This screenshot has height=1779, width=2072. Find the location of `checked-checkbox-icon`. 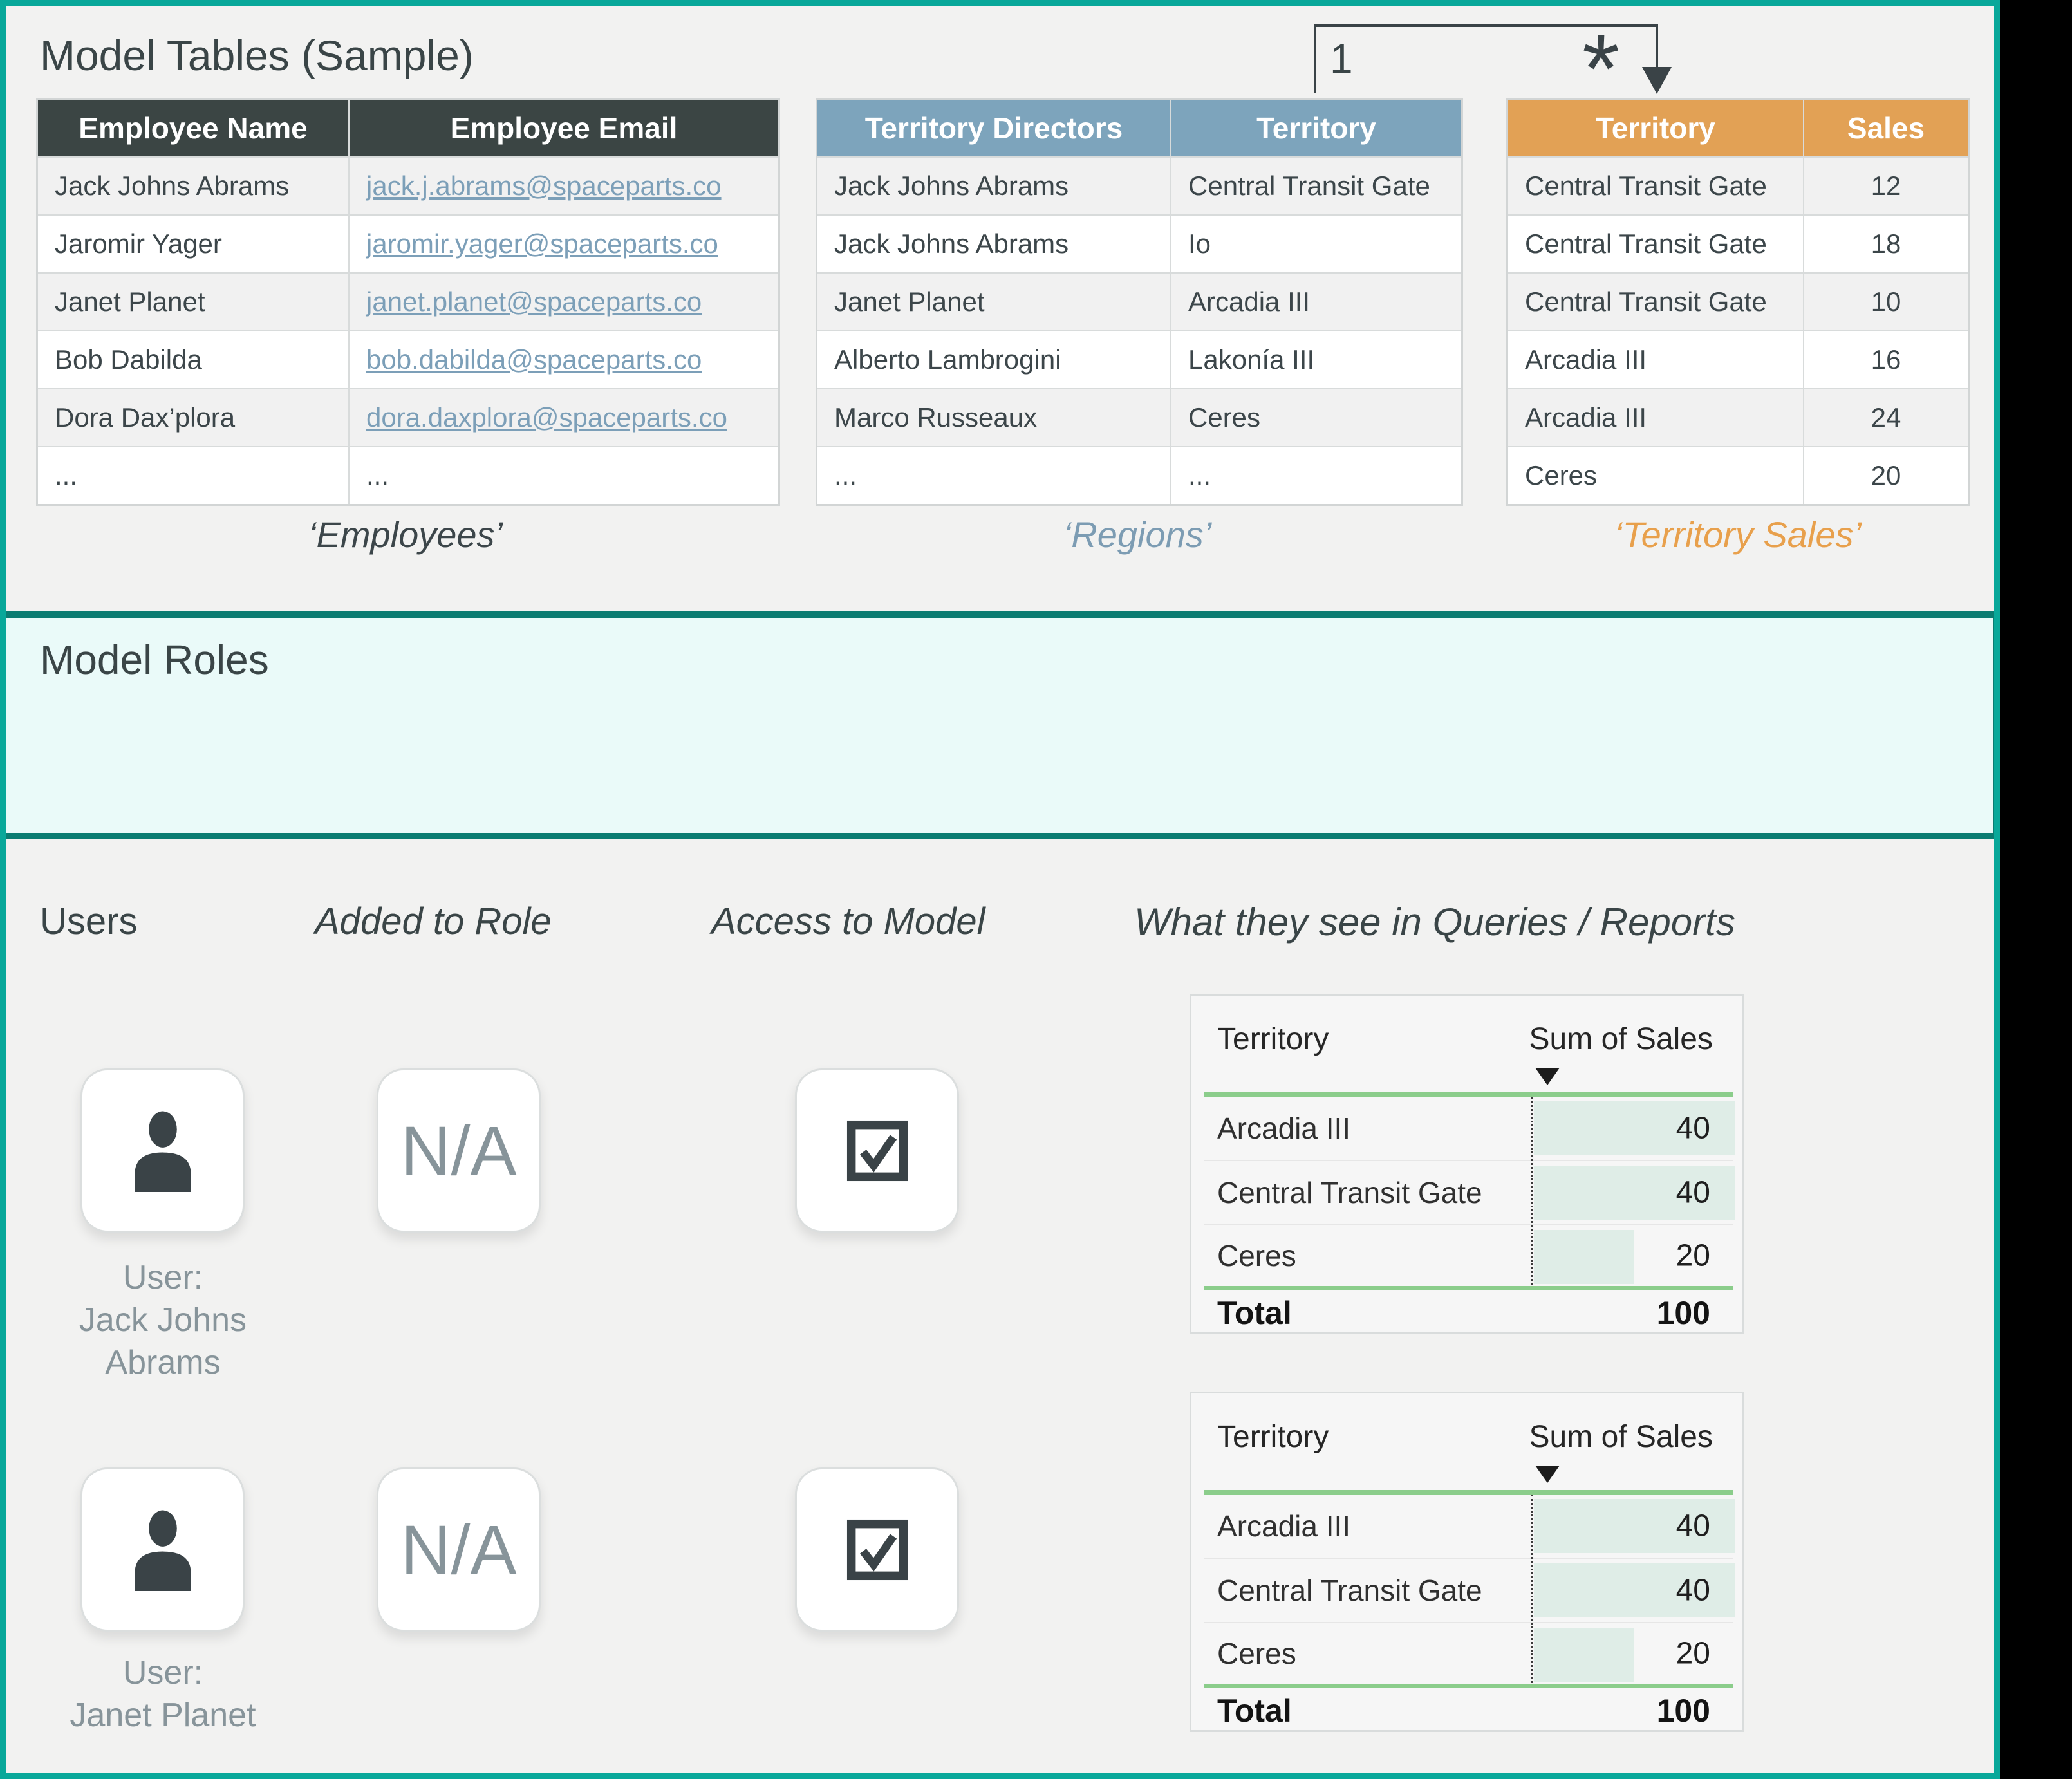

checked-checkbox-icon is located at coordinates (877, 1549).